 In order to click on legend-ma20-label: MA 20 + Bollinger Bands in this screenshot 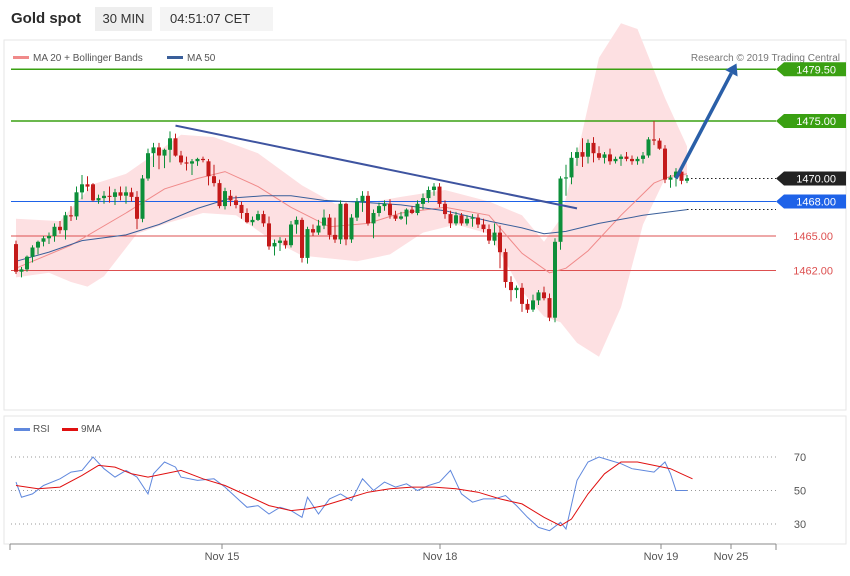, I will do `click(88, 58)`.